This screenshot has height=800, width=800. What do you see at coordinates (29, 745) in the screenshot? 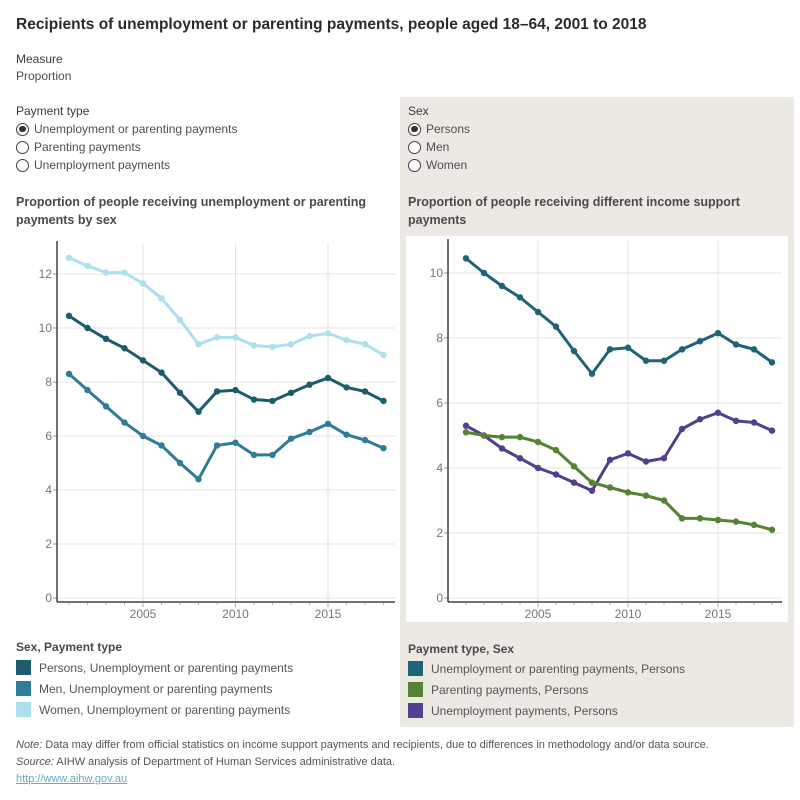
I see `note-prefix: Note:` at bounding box center [29, 745].